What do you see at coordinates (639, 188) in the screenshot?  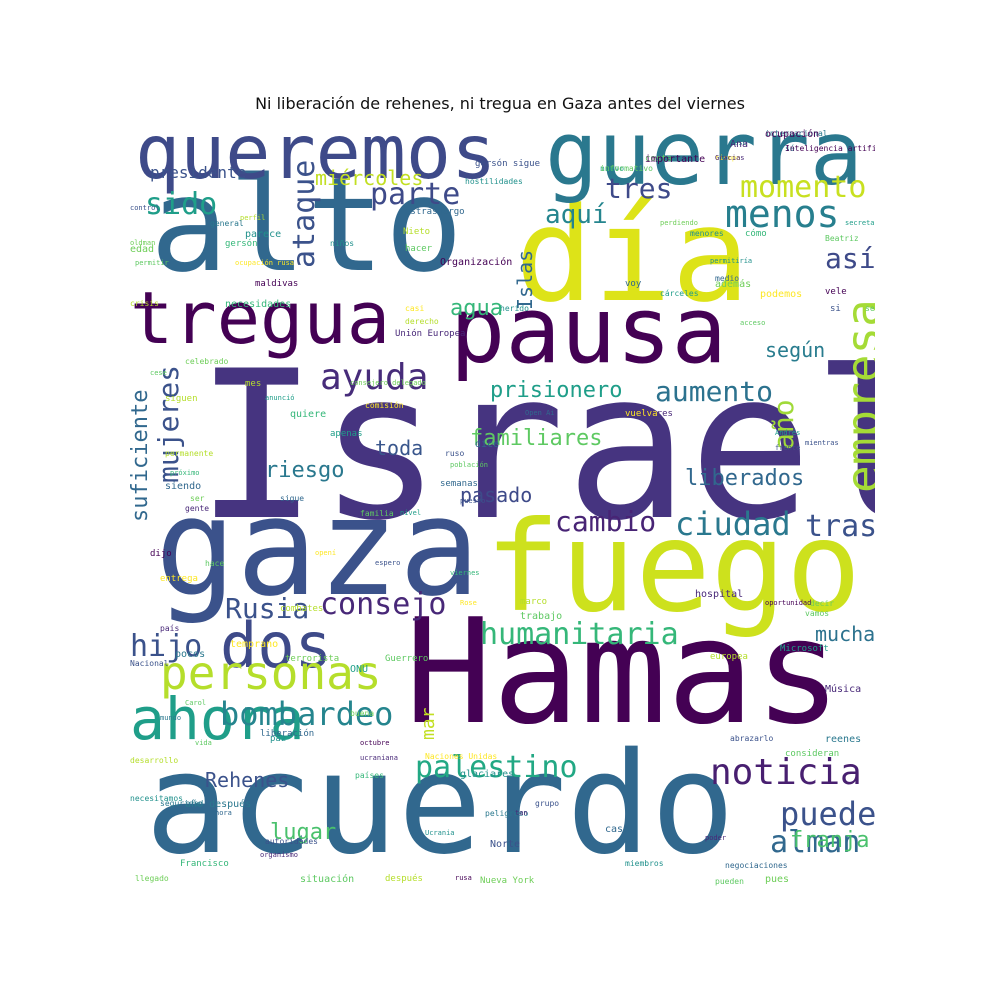 I see `word-tres: tres` at bounding box center [639, 188].